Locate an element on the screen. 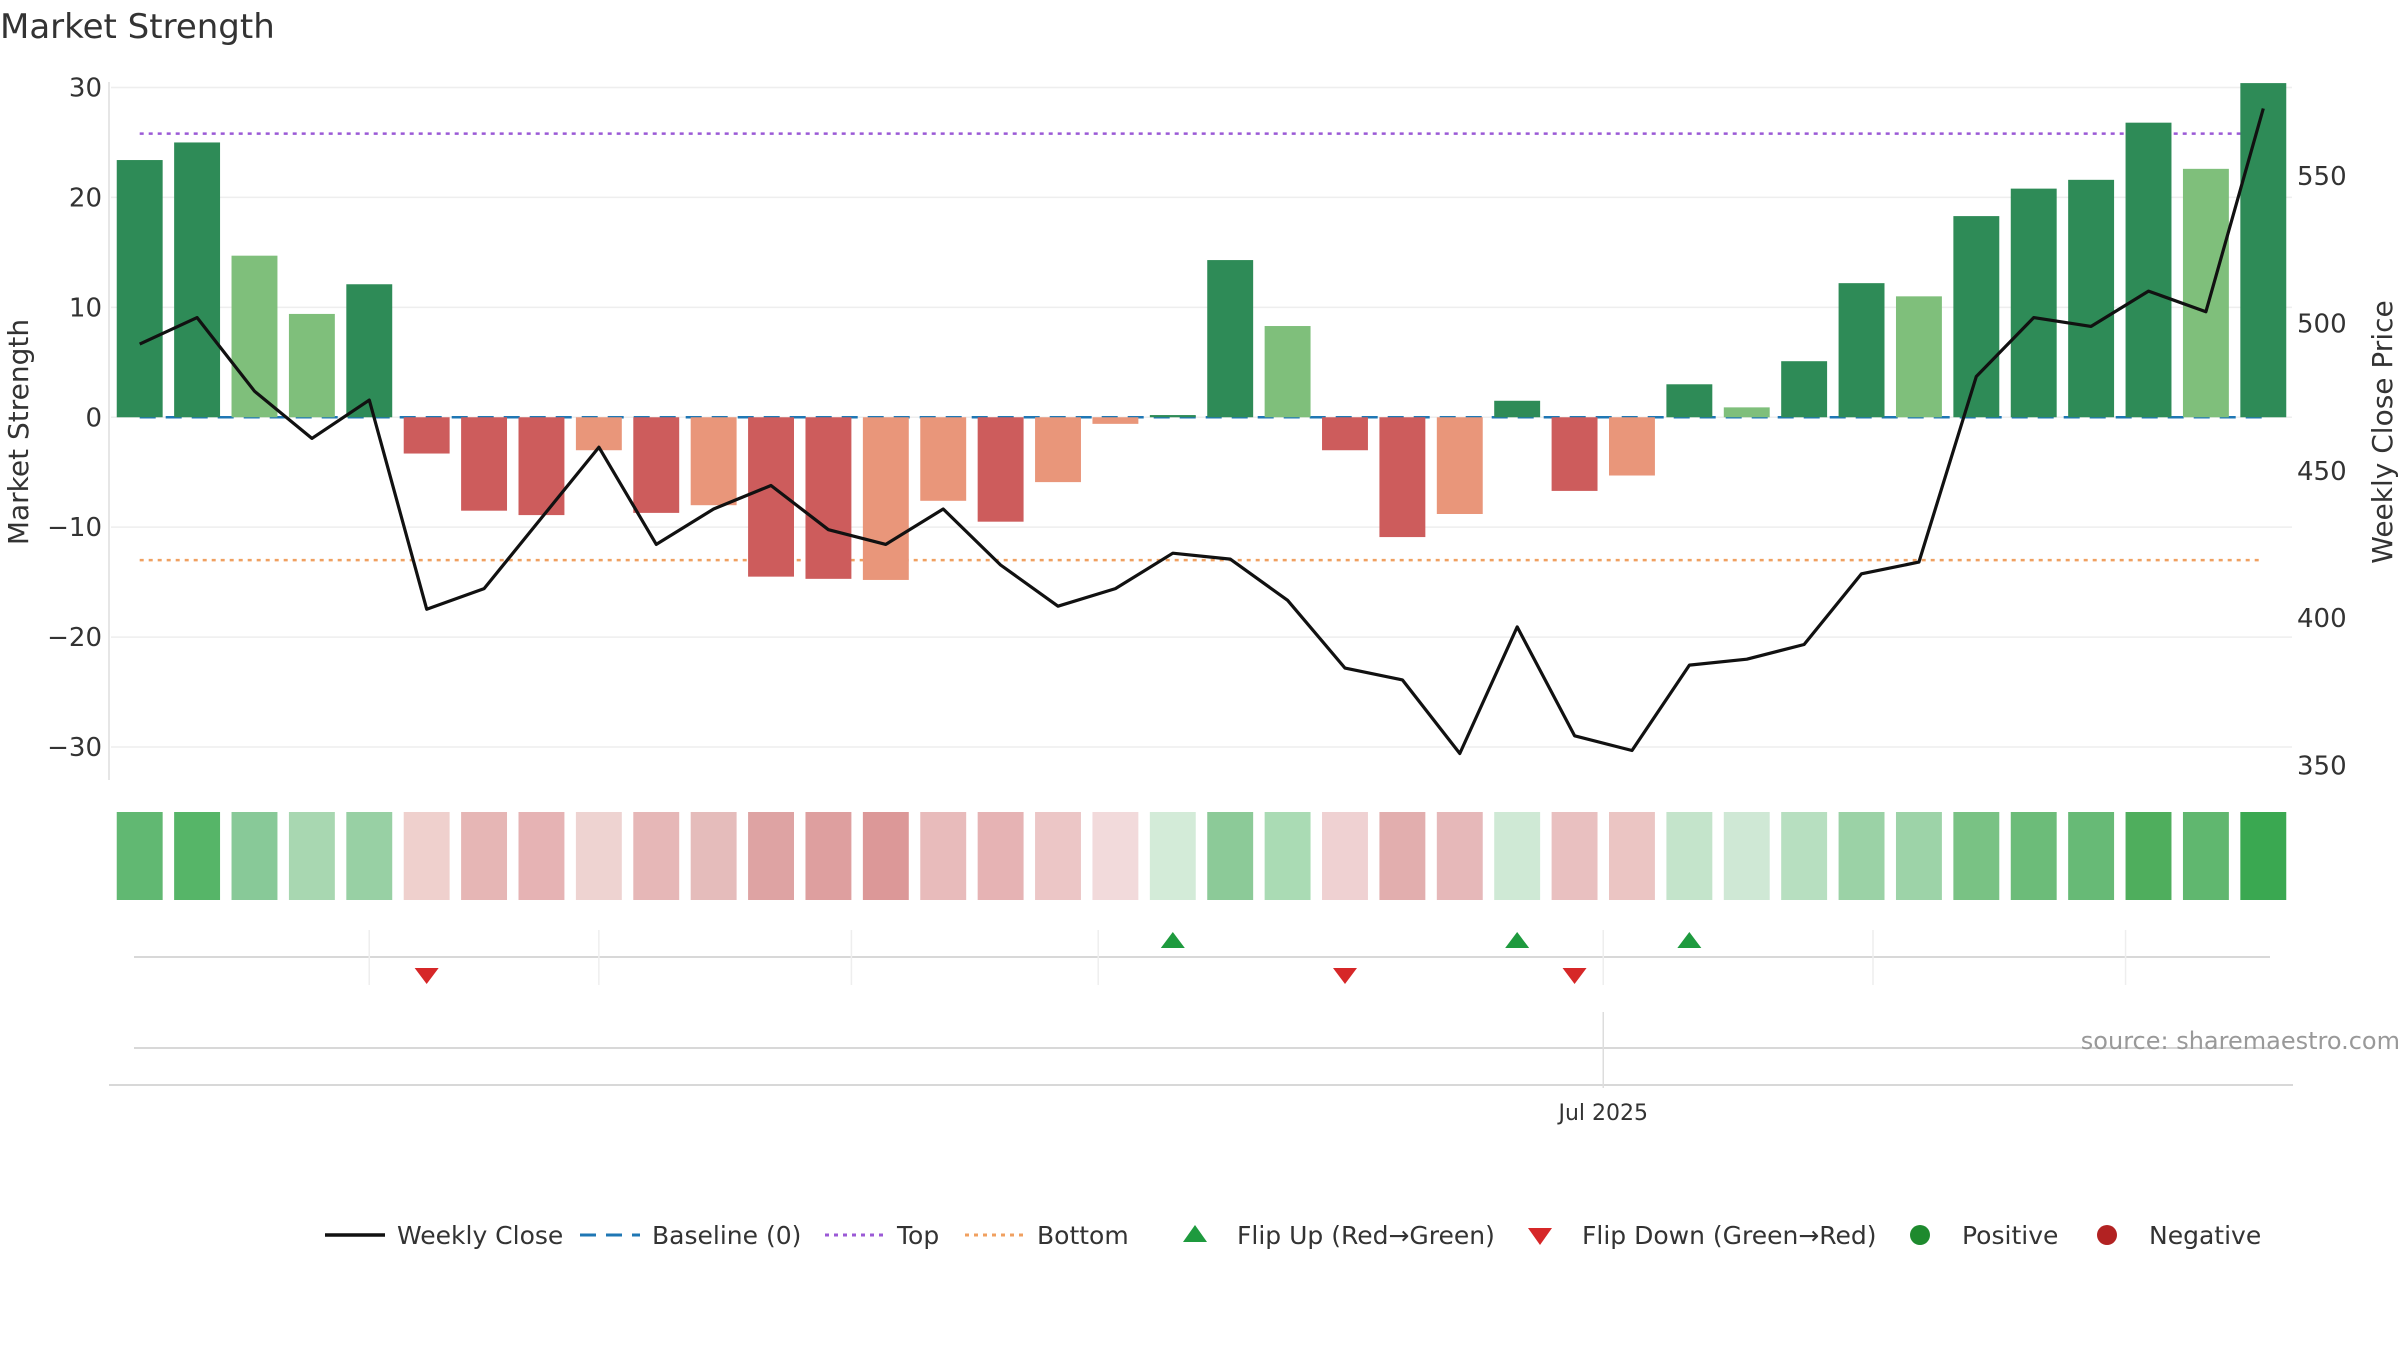 This screenshot has width=2400, height=1350. legend-swatch is located at coordinates (1195, 1233).